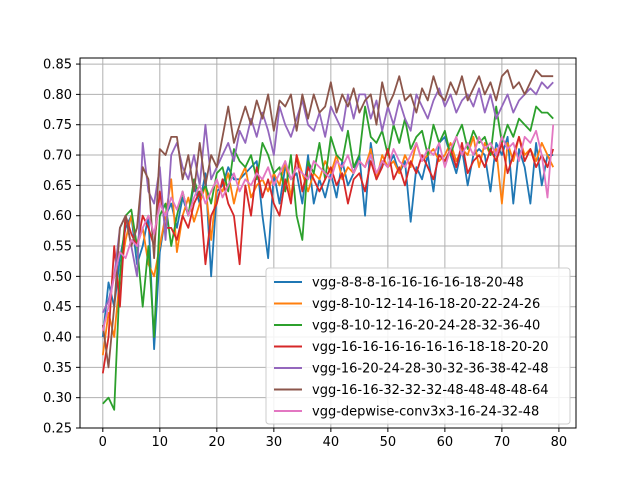 The image size is (640, 480). Describe the element at coordinates (57, 125) in the screenshot. I see `y-tick-label: 0.75` at that location.